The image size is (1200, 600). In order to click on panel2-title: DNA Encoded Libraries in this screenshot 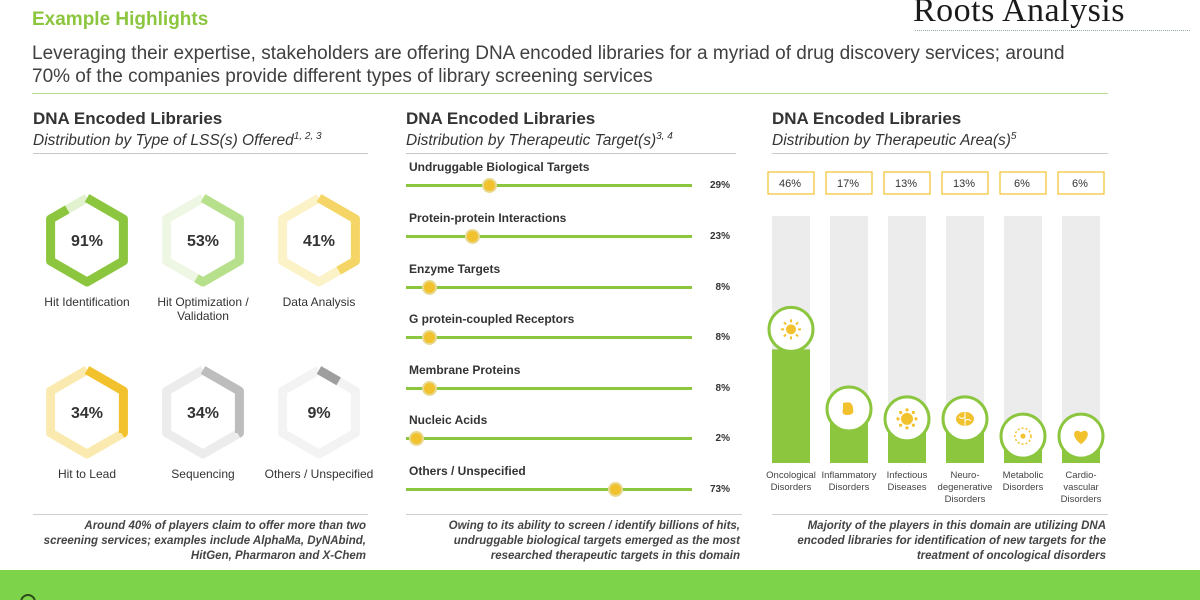, I will do `click(501, 118)`.